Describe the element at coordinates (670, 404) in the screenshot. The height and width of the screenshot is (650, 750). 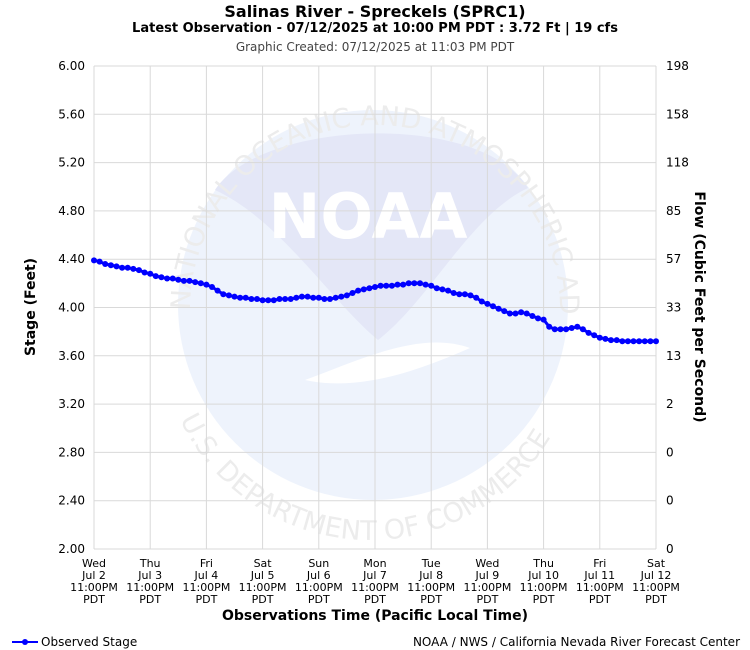
I see `y2-tick-label: 2` at that location.